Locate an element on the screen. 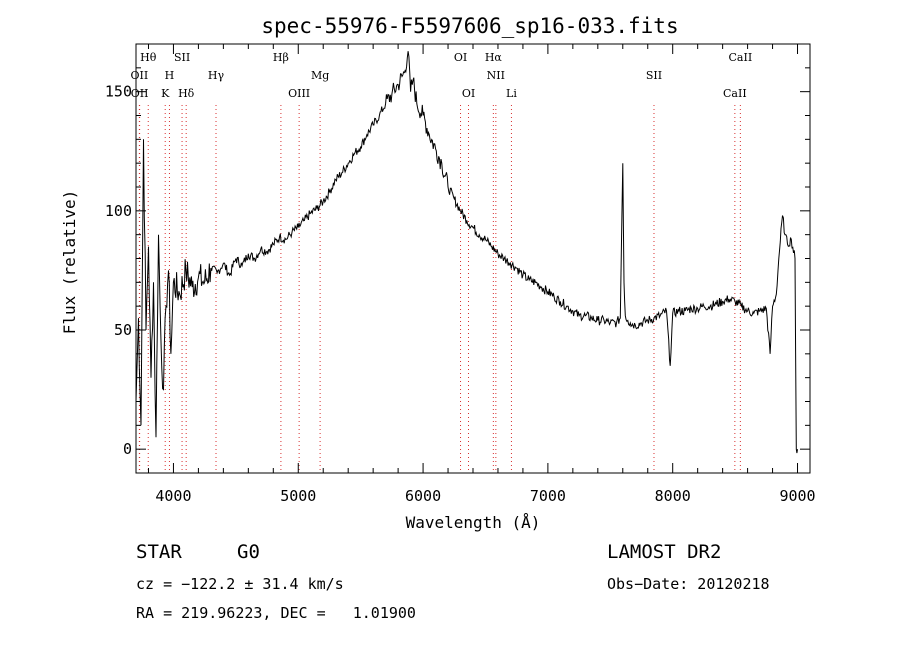 This screenshot has height=650, width=900. x-axis-label: Wavelength (Å) is located at coordinates (473, 522).